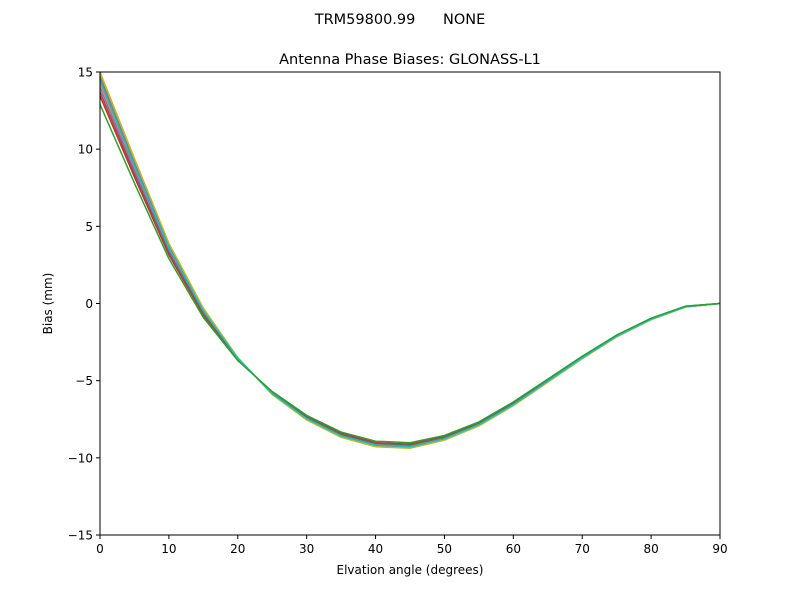  I want to click on y-tick-label: −10, so click(80, 458).